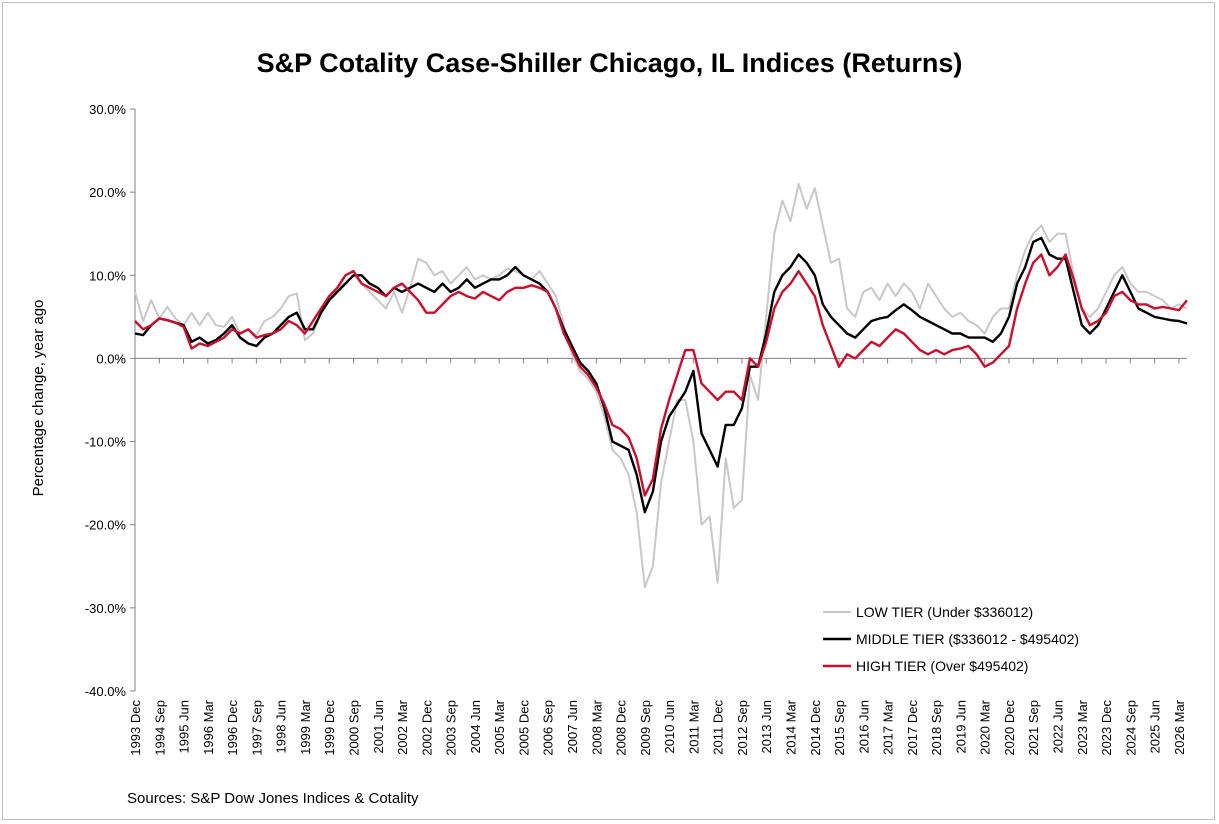 The height and width of the screenshot is (824, 1219). What do you see at coordinates (863, 727) in the screenshot?
I see `x-tick-label: 2016 Jun` at bounding box center [863, 727].